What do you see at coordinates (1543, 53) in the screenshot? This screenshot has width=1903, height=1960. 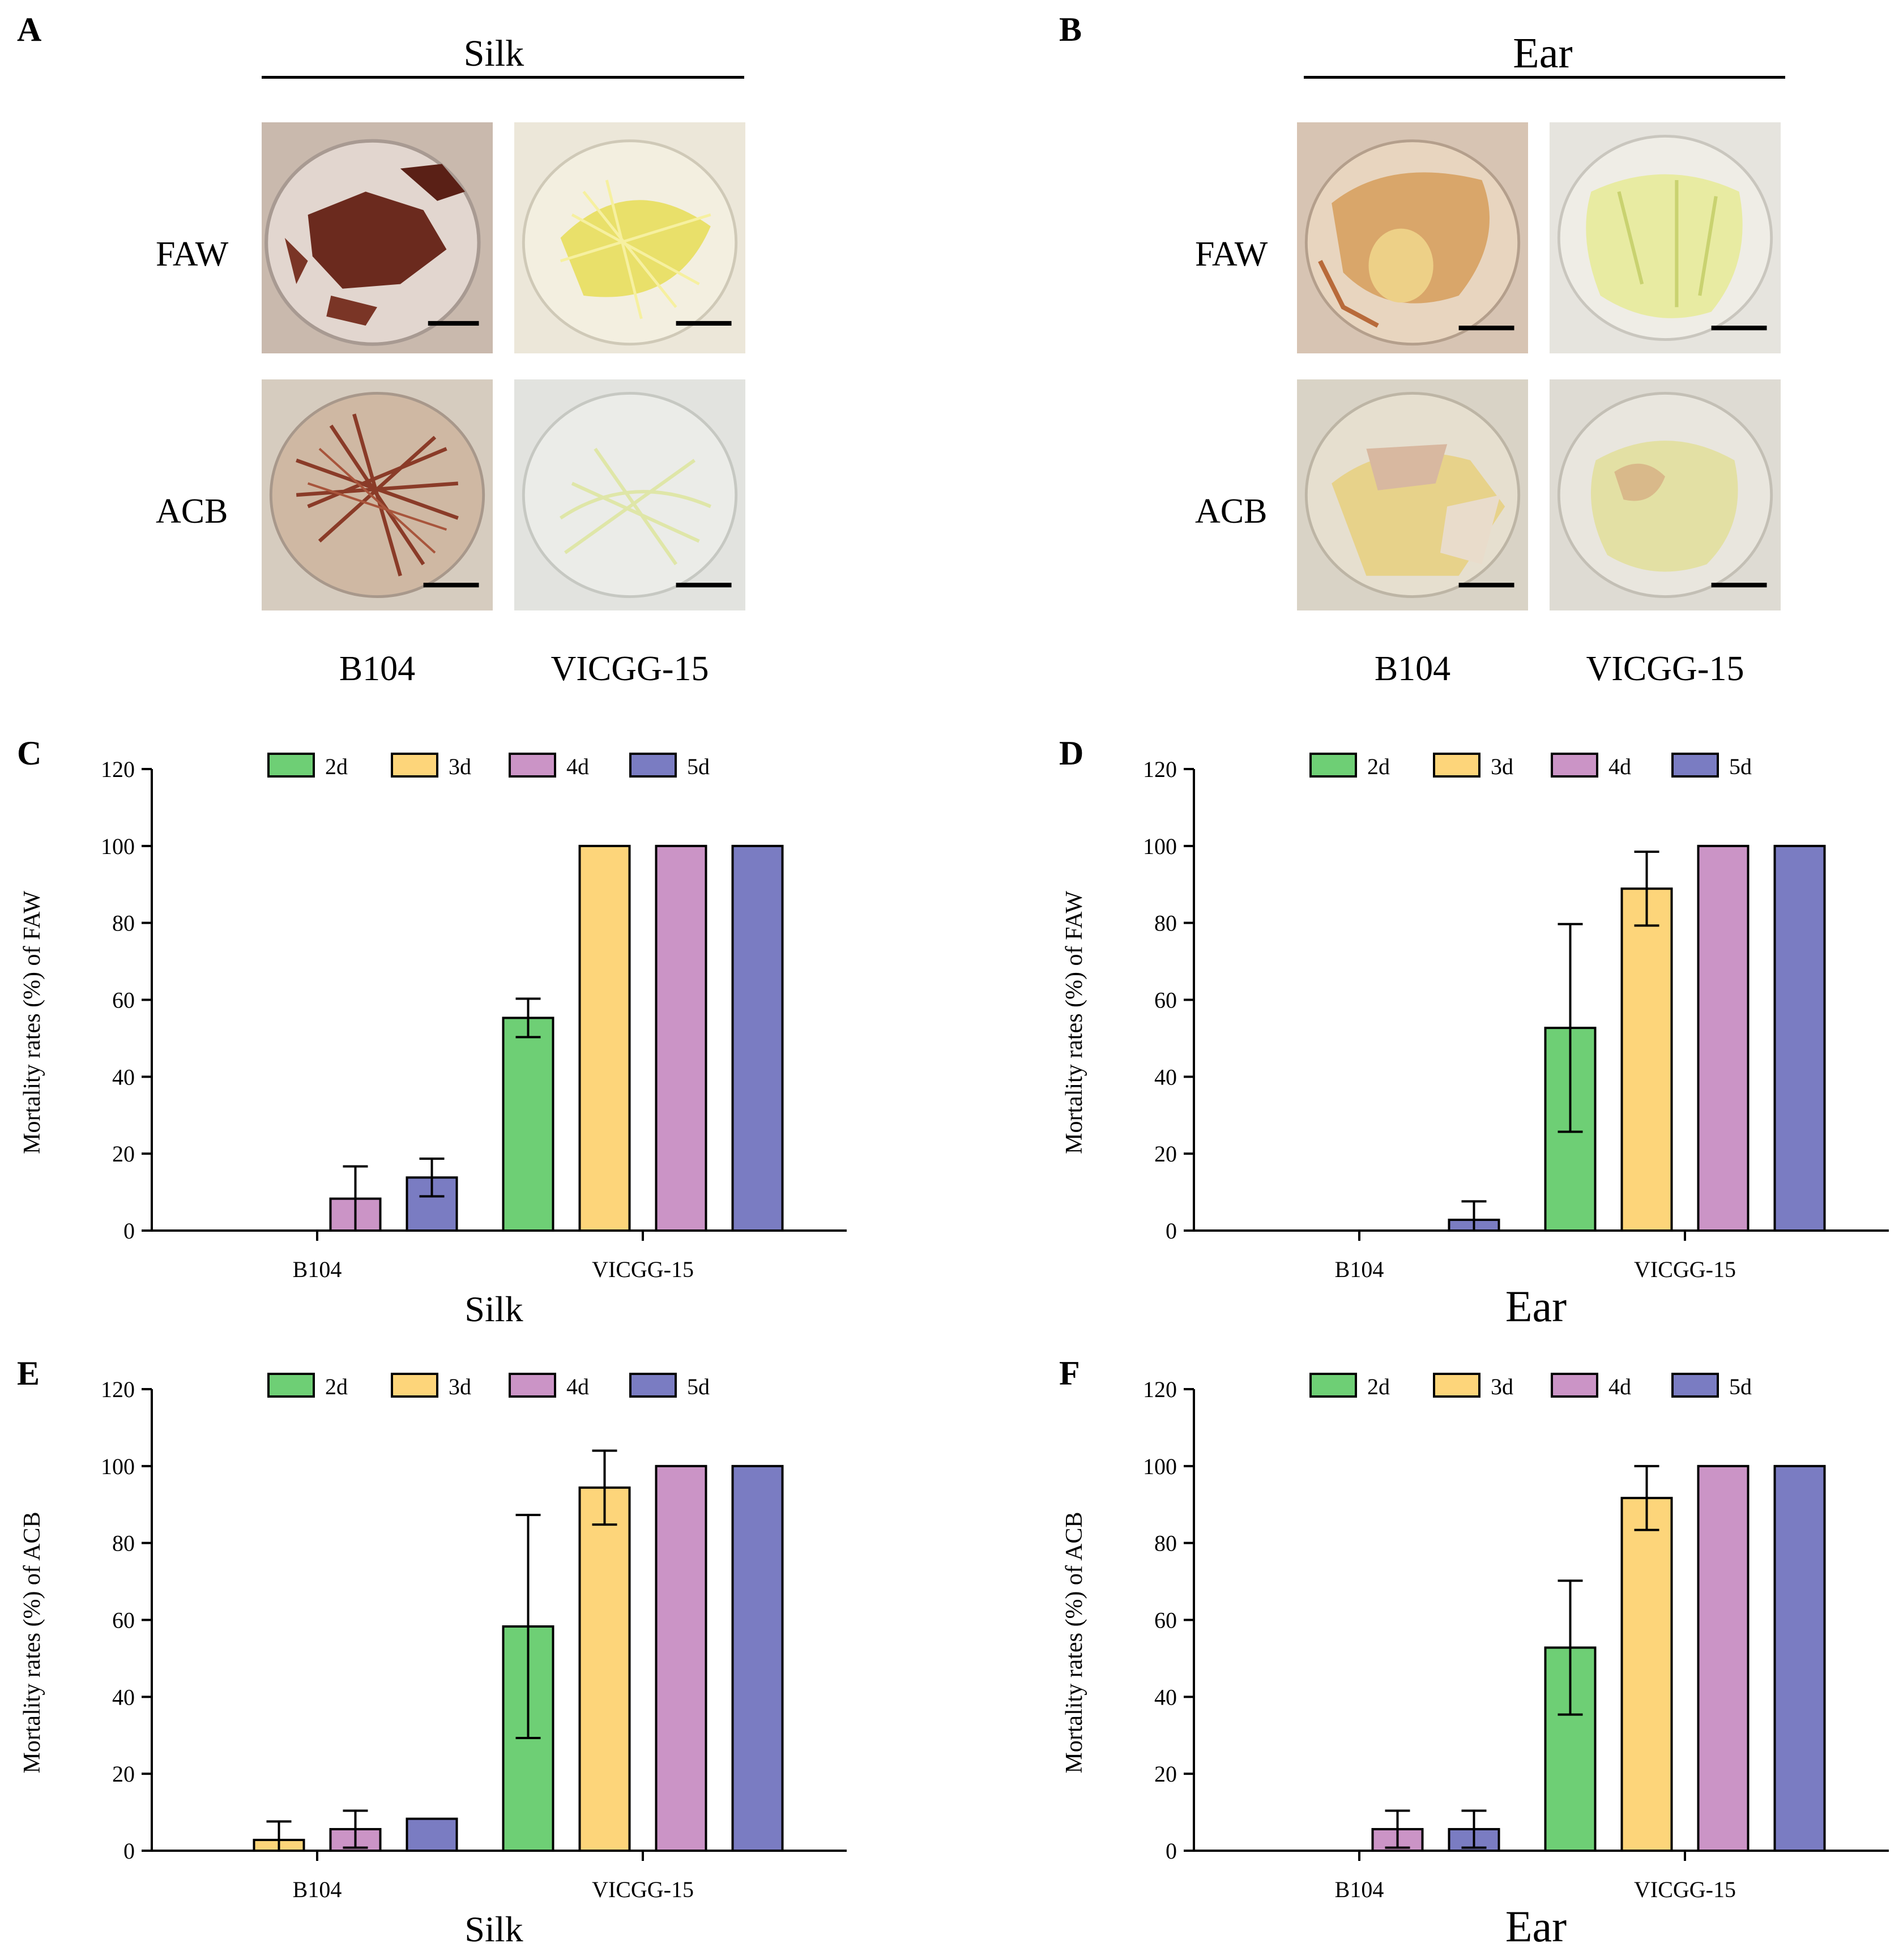 I see `photo-panel-title: Ear` at bounding box center [1543, 53].